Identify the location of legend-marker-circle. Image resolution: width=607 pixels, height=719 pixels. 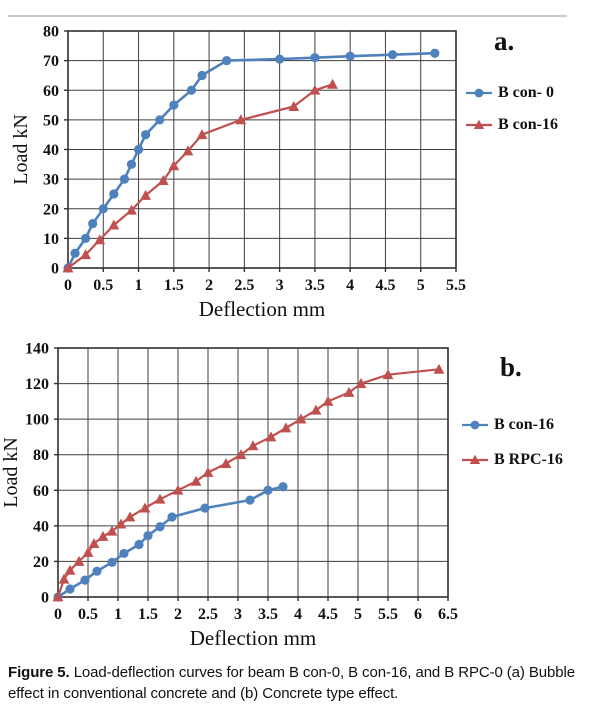
(479, 93).